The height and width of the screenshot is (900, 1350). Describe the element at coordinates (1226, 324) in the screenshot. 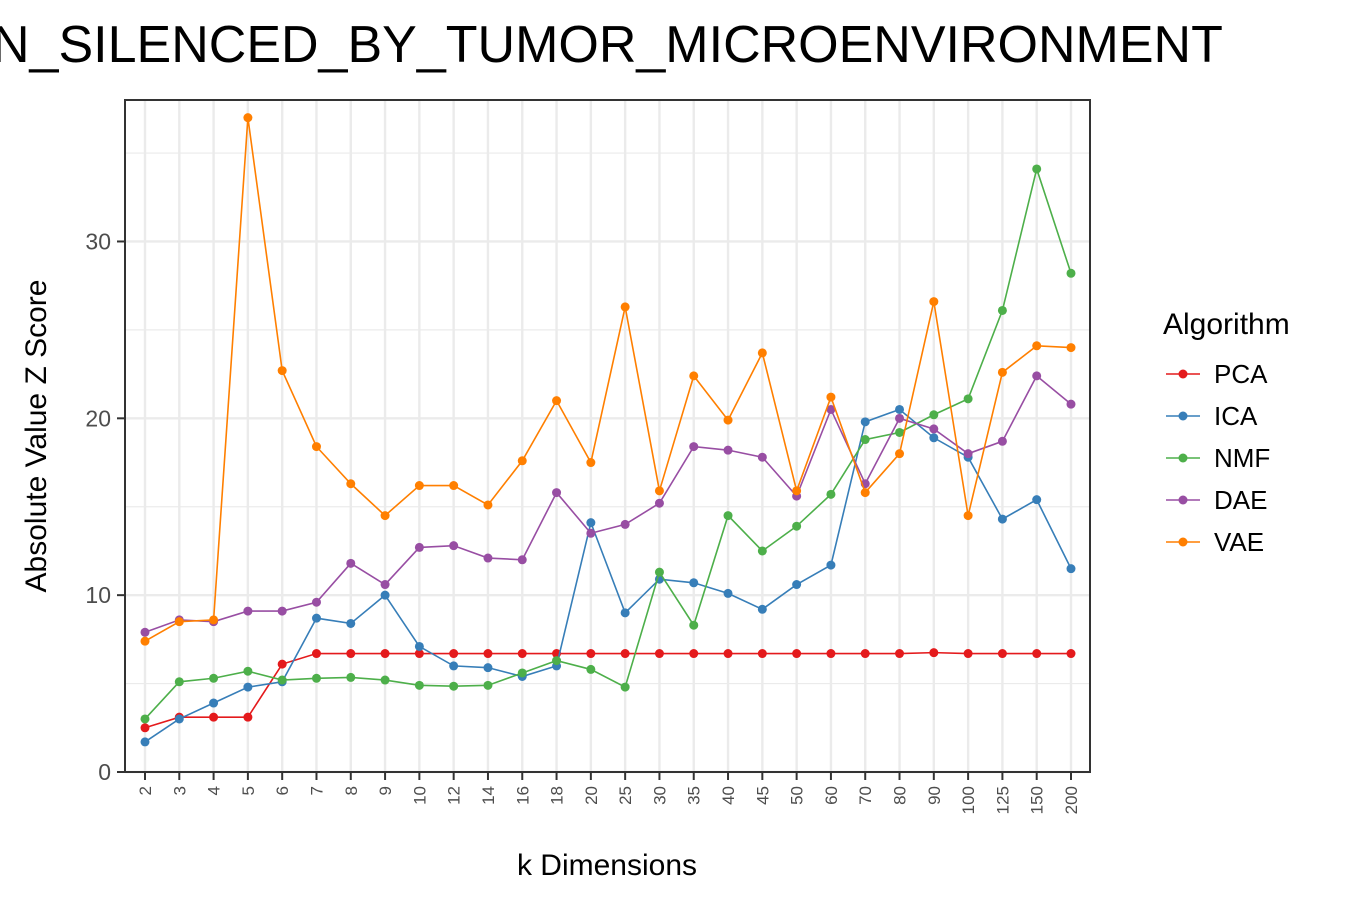

I see `legend-title: Algorithm` at that location.